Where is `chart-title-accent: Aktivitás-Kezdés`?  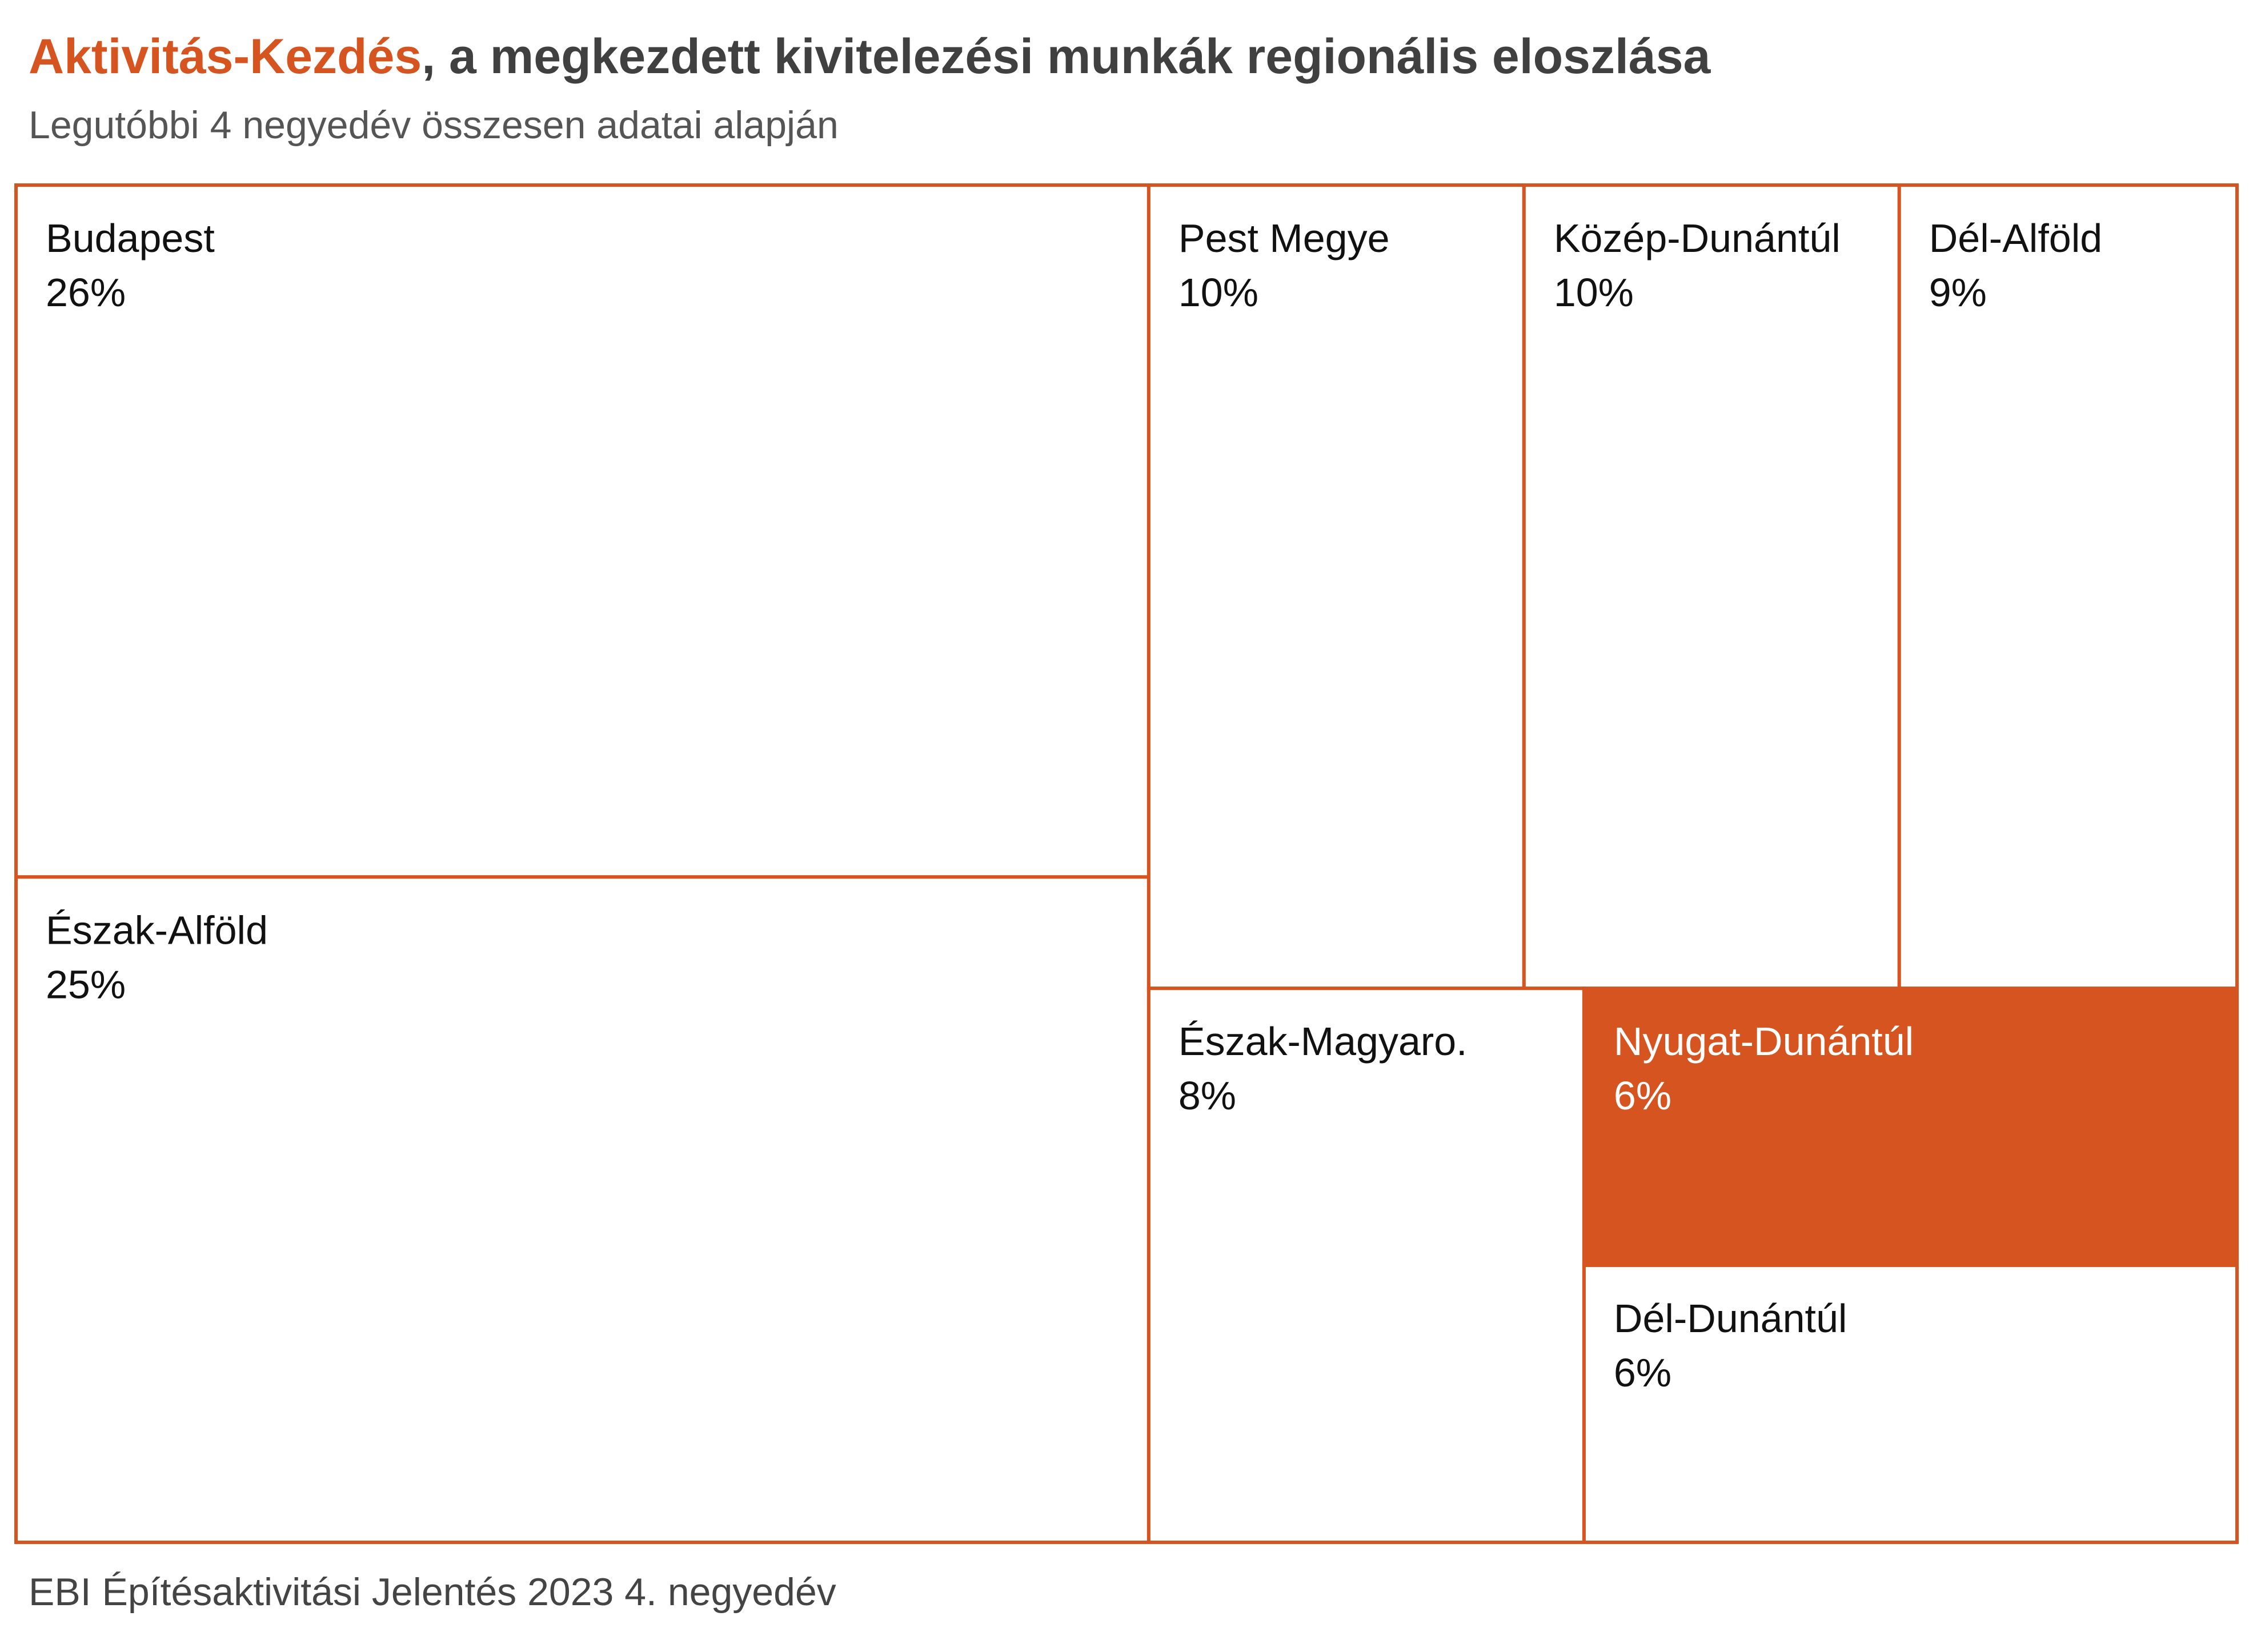
chart-title-accent: Aktivitás-Kezdés is located at coordinates (225, 56).